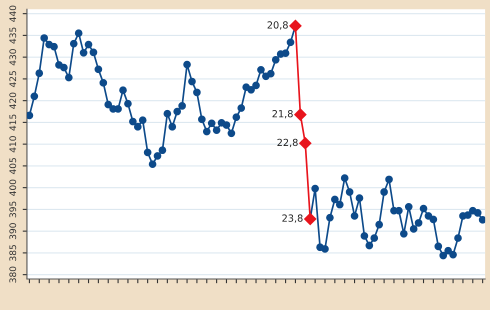  What do you see at coordinates (12, 57) in the screenshot?
I see `y-tick-label: 430` at bounding box center [12, 57].